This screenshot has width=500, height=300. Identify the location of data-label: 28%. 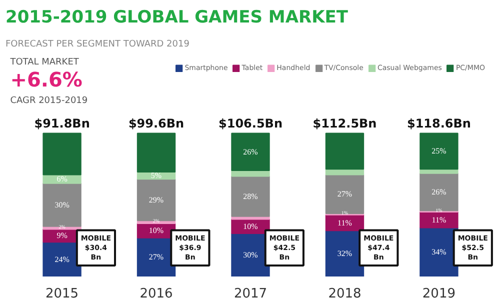
(250, 196).